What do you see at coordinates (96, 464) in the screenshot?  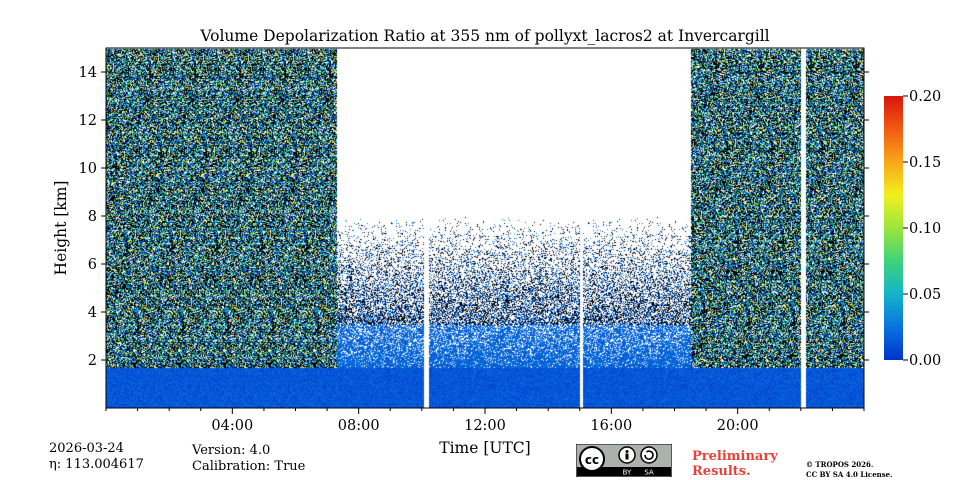 I see `eta-value: η: 113.004617` at bounding box center [96, 464].